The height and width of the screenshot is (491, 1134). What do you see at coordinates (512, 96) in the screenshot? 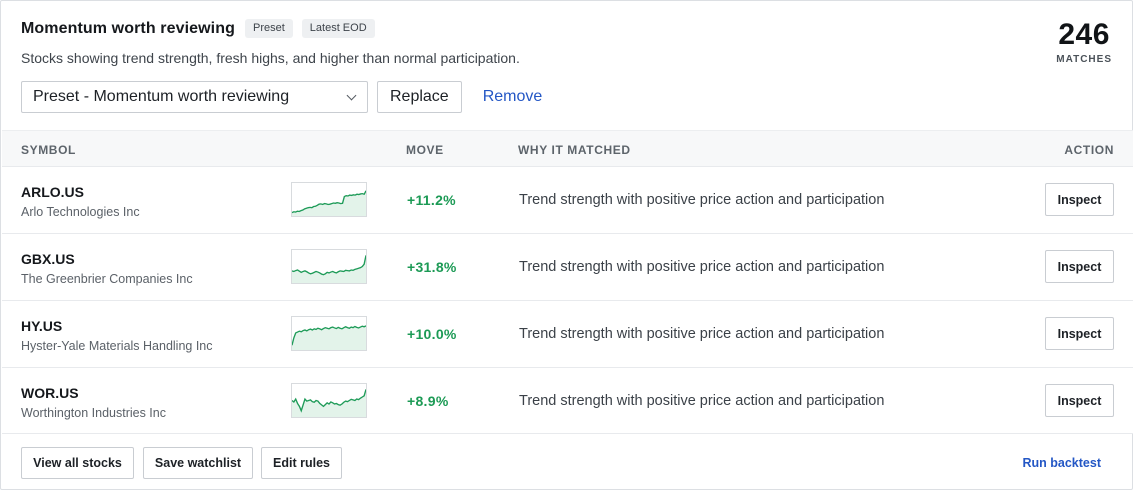
I see `remove-link: Remove` at bounding box center [512, 96].